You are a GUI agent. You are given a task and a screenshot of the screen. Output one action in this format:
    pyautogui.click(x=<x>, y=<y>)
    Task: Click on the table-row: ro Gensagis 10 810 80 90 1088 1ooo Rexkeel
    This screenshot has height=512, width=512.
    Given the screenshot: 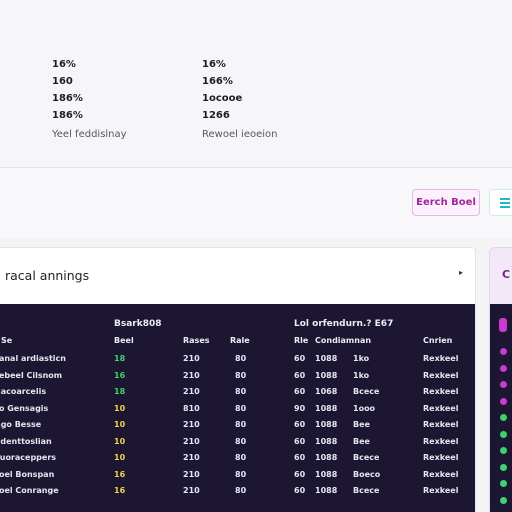 What is the action you would take?
    pyautogui.click(x=237, y=411)
    